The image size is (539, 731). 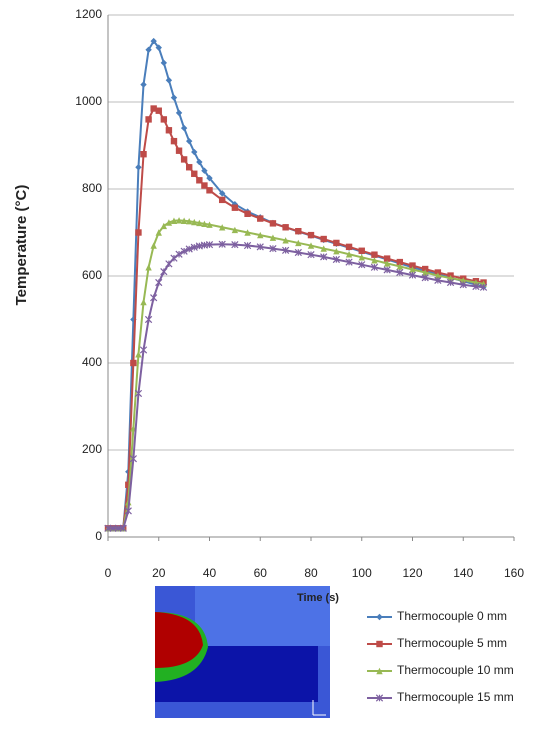 What do you see at coordinates (98, 536) in the screenshot?
I see `y-tick-label: 0` at bounding box center [98, 536].